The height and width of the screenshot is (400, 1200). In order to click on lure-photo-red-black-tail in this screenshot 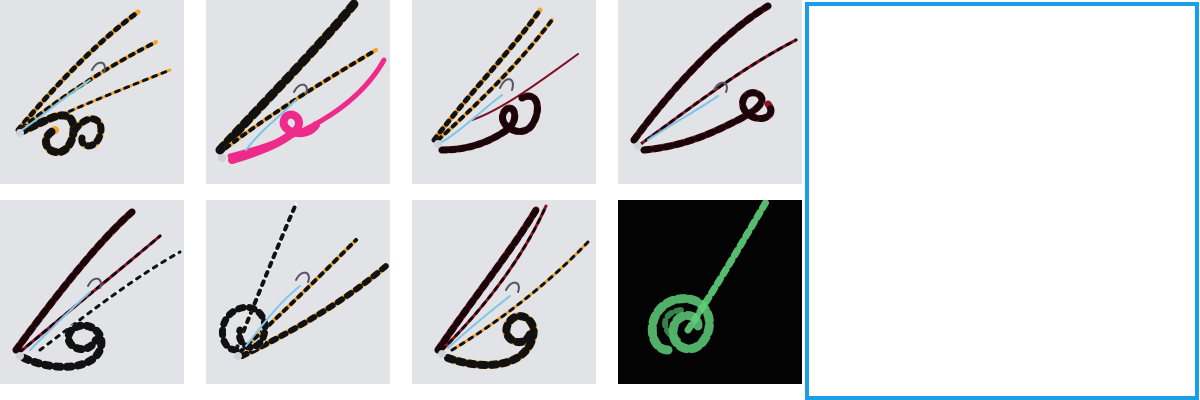, I will do `click(504, 92)`.